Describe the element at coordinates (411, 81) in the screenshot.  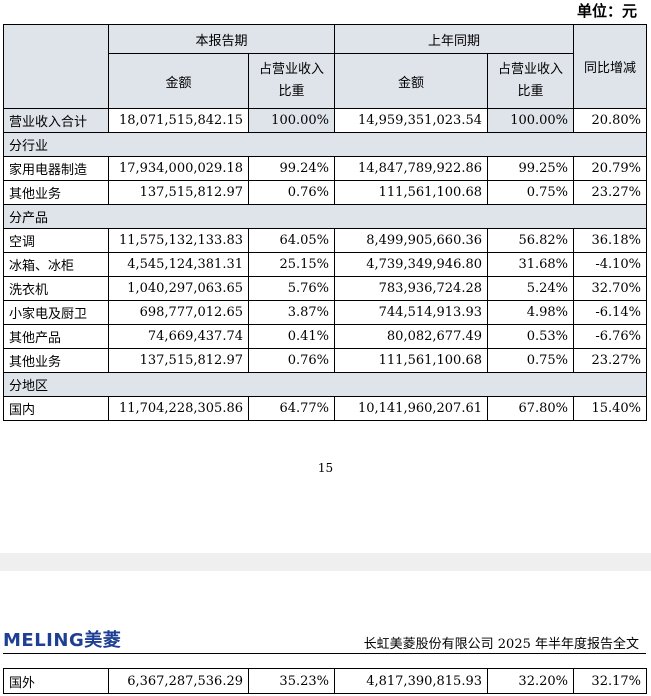
I see `header-prev-amount: 金额` at that location.